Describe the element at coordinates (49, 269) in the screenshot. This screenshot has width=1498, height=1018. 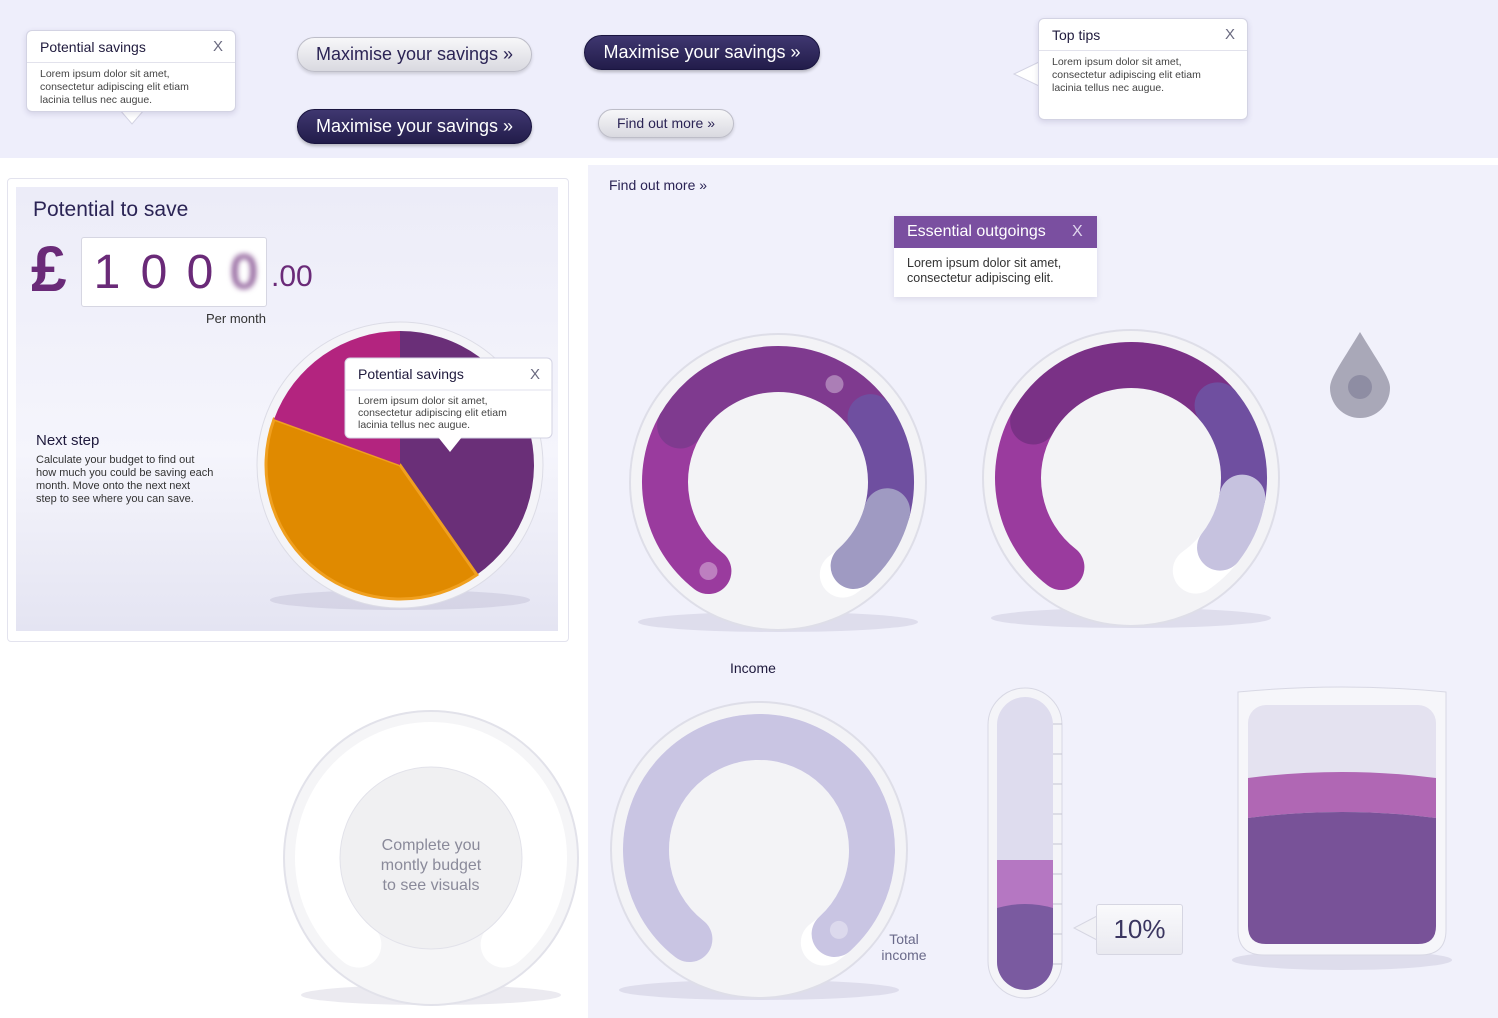
I see `currency: £` at that location.